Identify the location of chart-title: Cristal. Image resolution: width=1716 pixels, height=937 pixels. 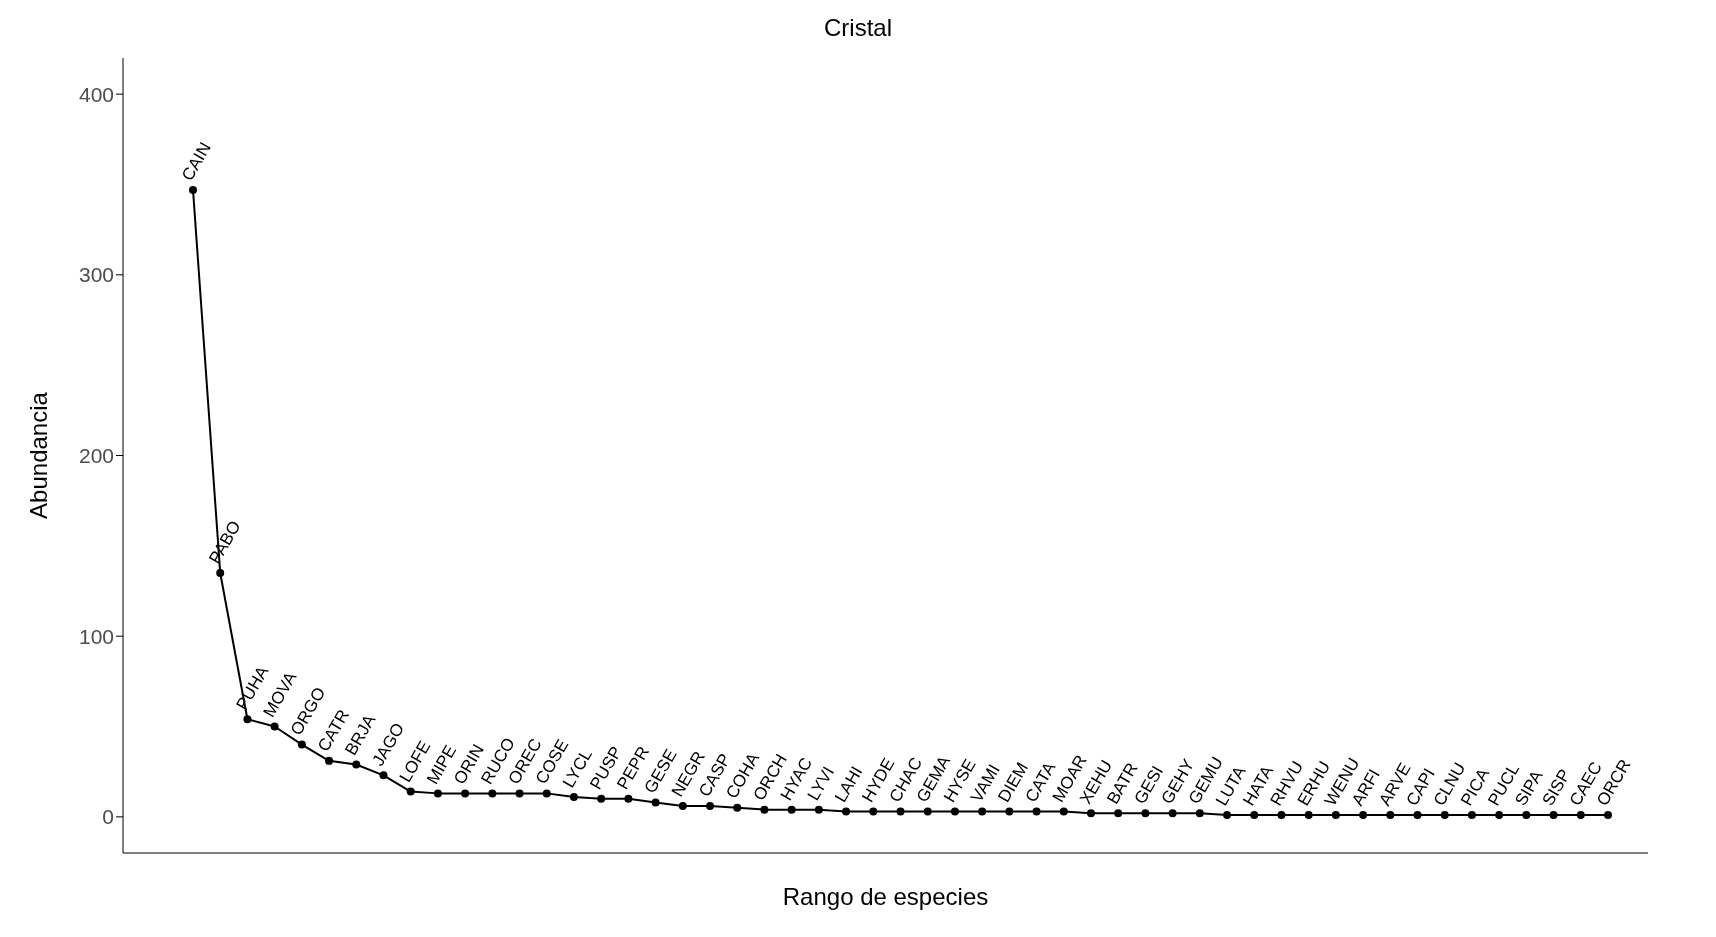
(858, 28).